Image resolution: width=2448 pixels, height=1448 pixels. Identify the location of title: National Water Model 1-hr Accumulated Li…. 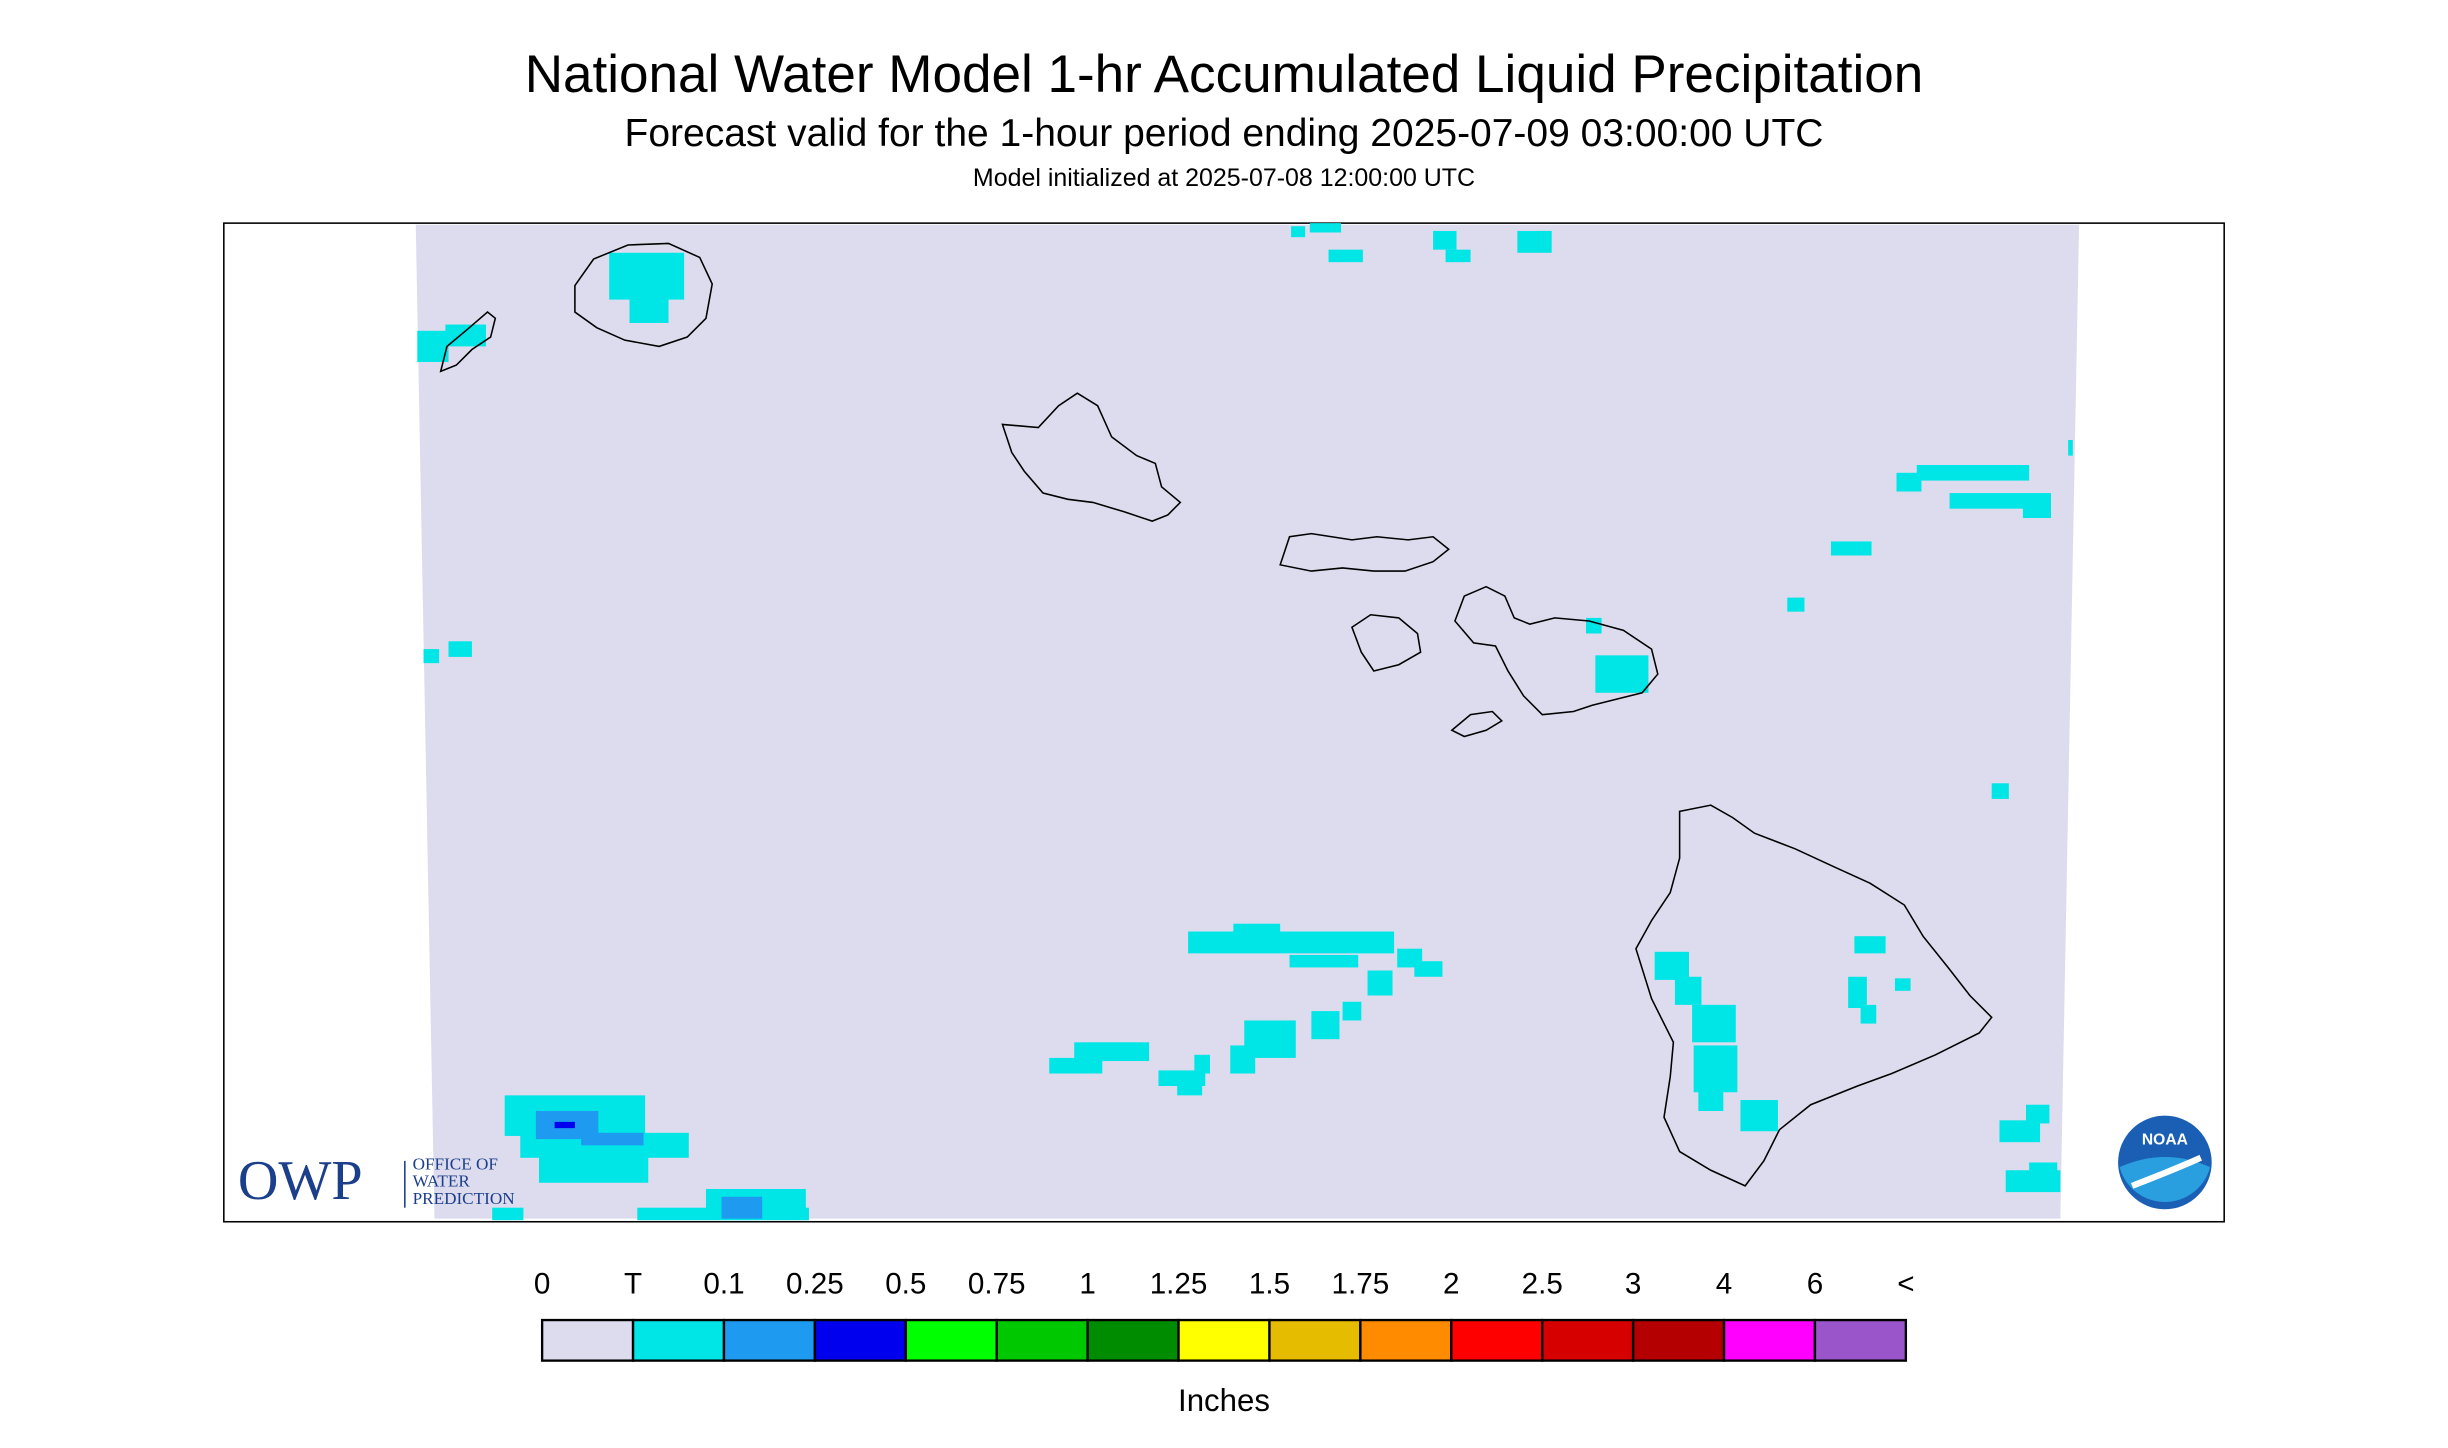
(1224, 74).